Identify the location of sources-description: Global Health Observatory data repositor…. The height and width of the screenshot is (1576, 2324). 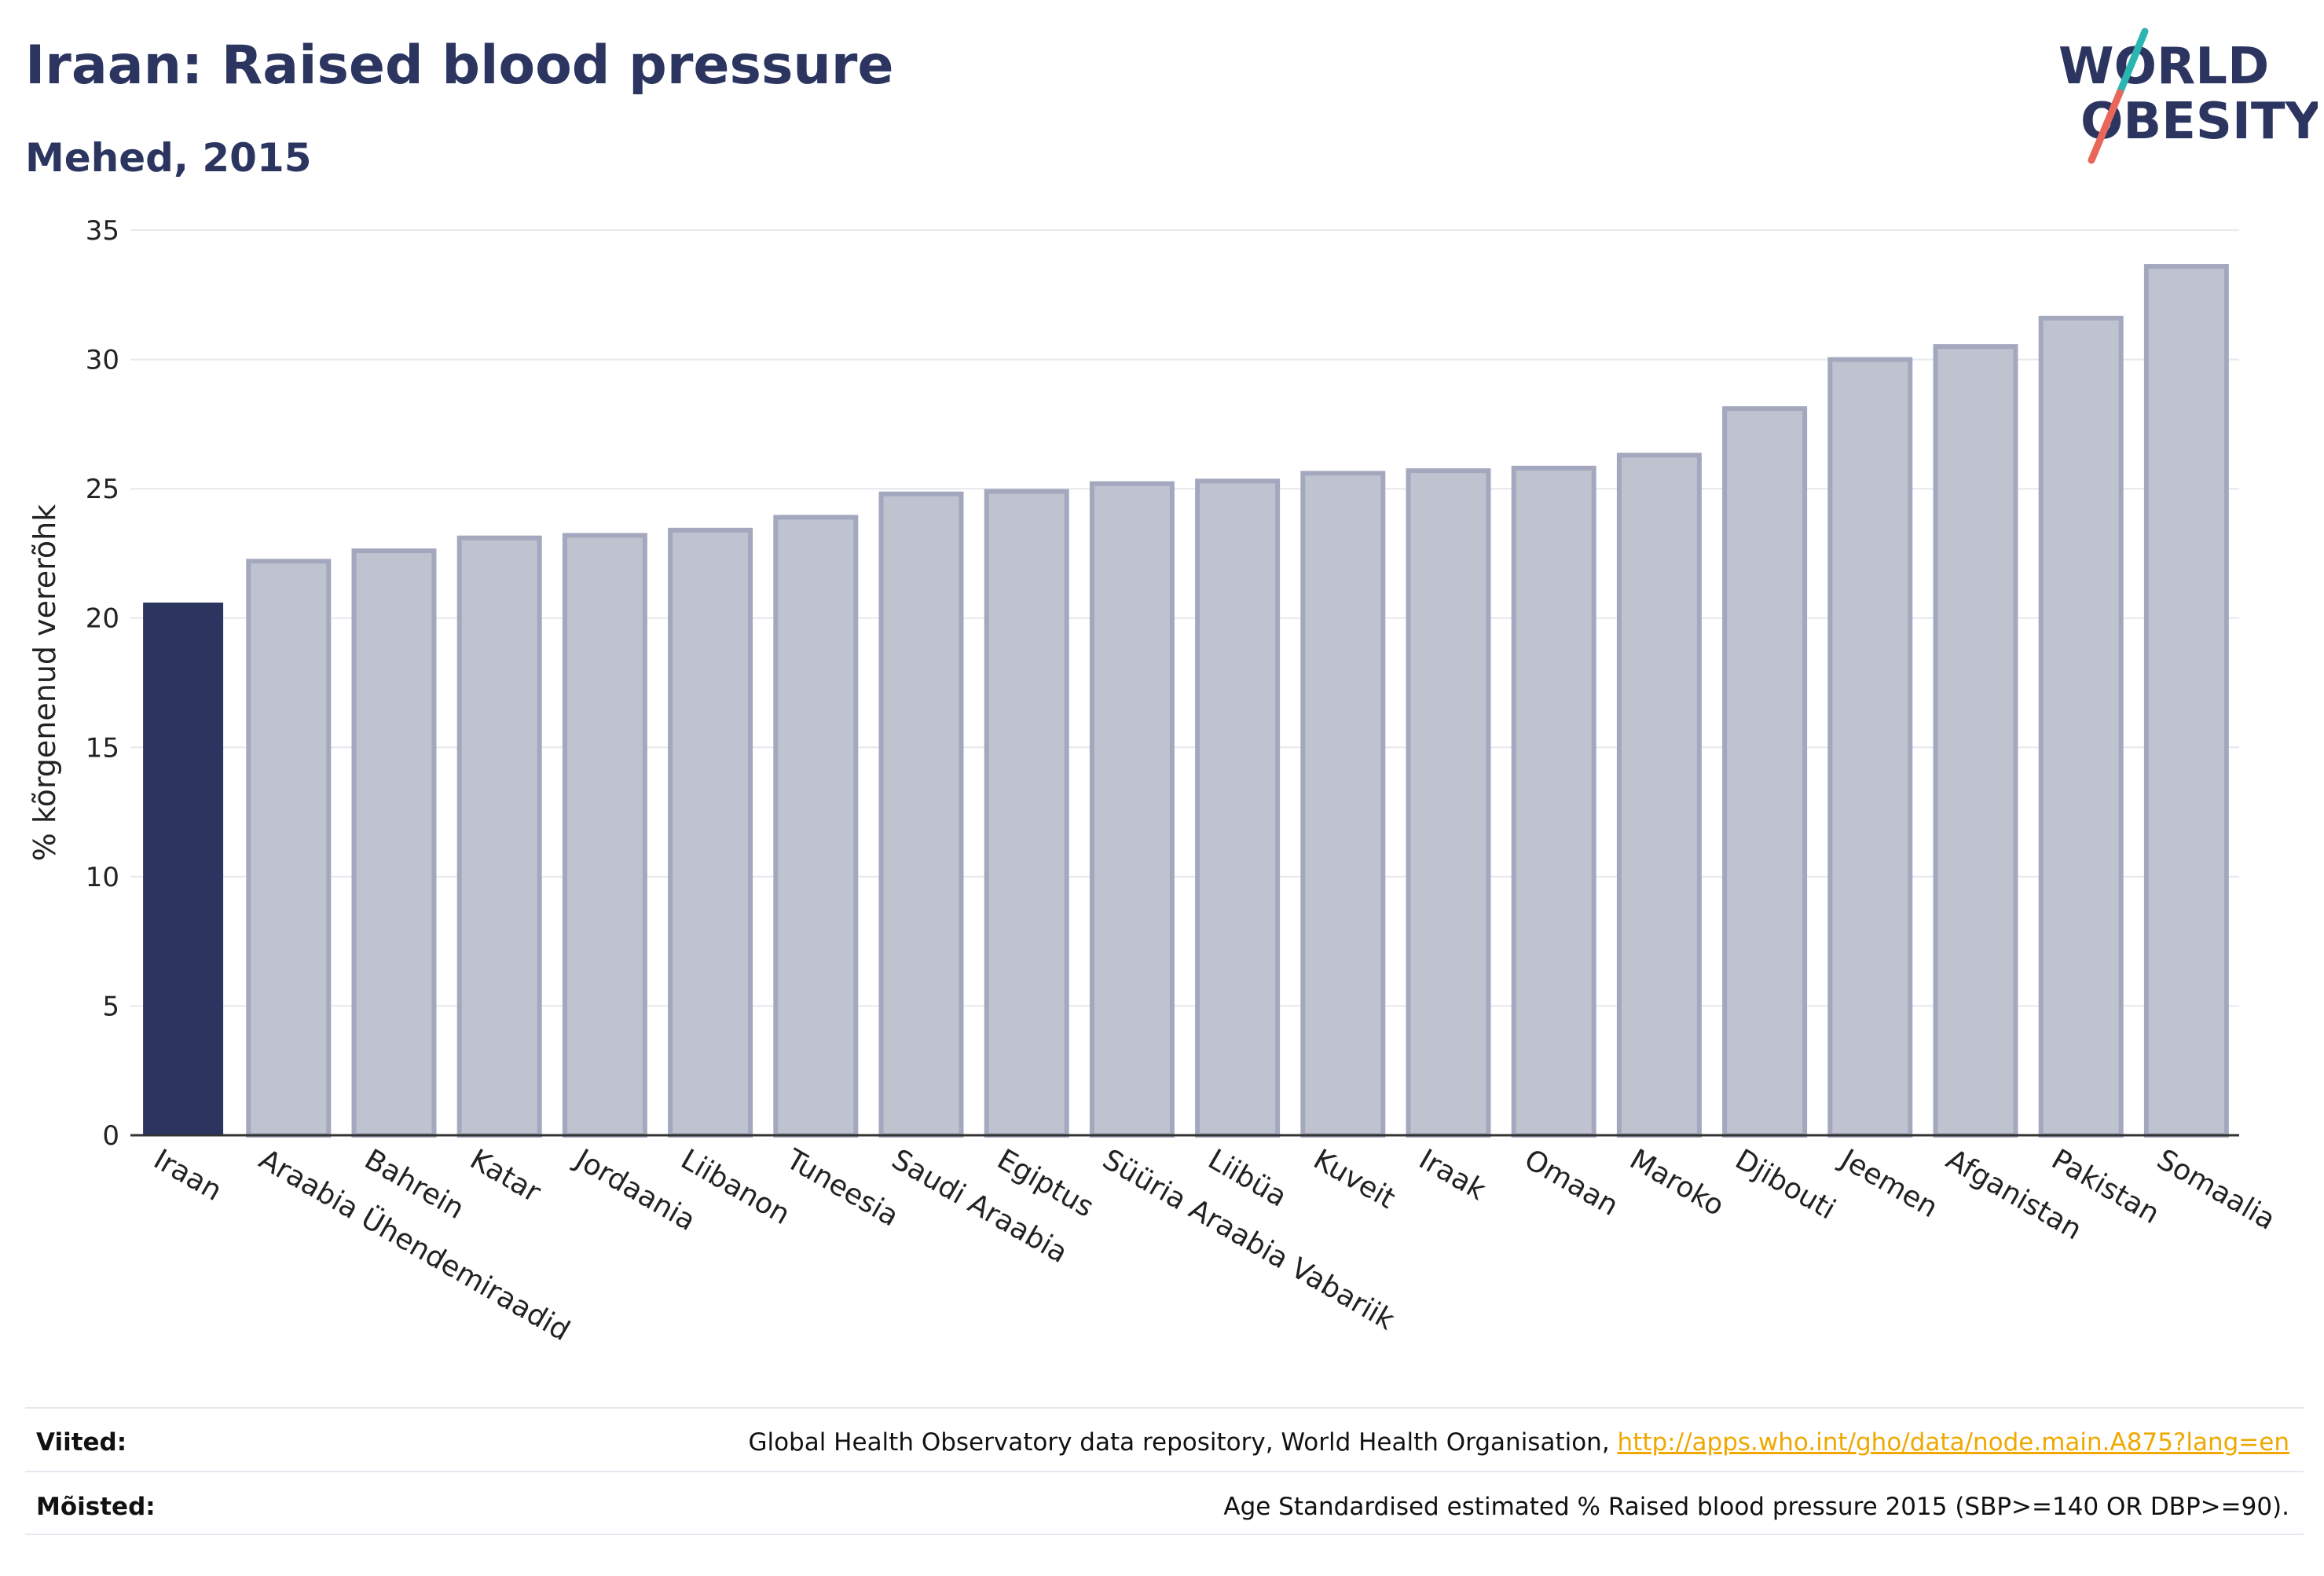
(1183, 1442).